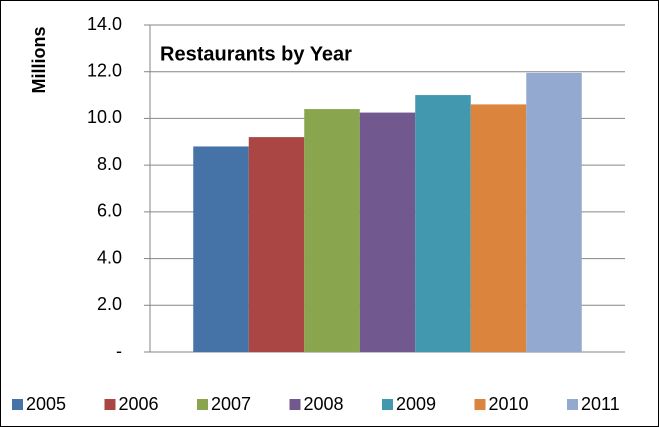 This screenshot has height=427, width=659. What do you see at coordinates (600, 404) in the screenshot?
I see `legend-label: 2011` at bounding box center [600, 404].